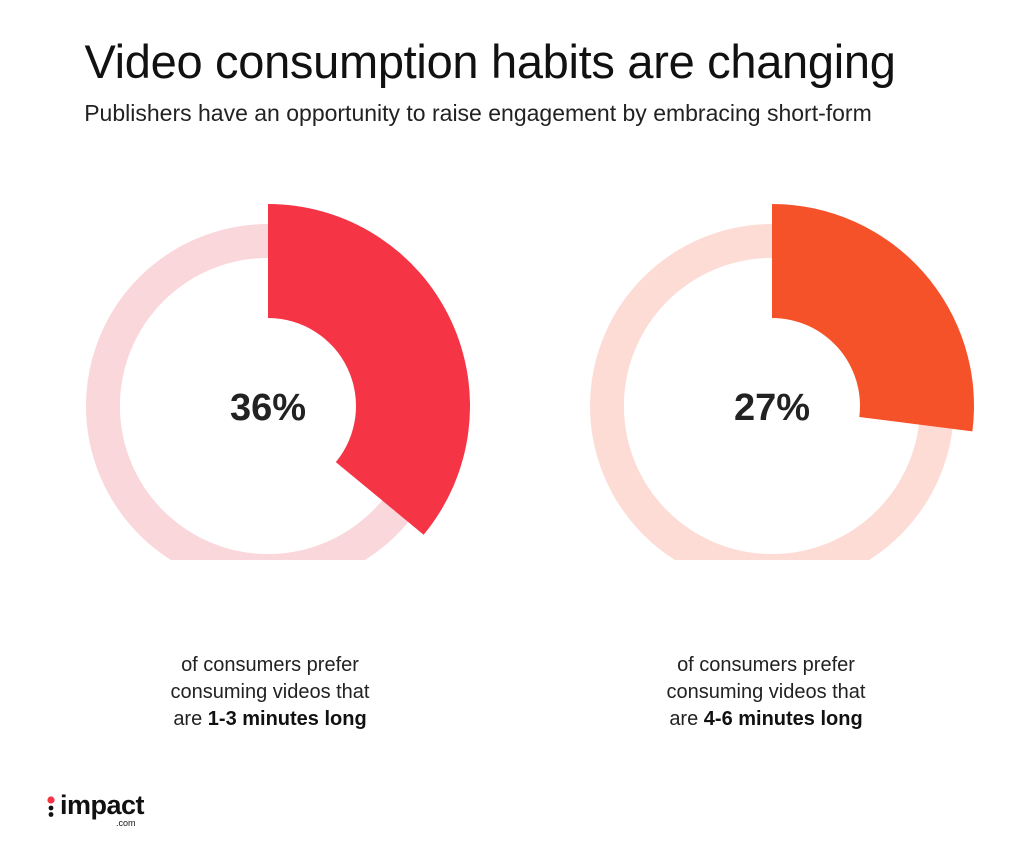 Image resolution: width=1024 pixels, height=844 pixels. What do you see at coordinates (126, 823) in the screenshot?
I see `logo-suffix: .com` at bounding box center [126, 823].